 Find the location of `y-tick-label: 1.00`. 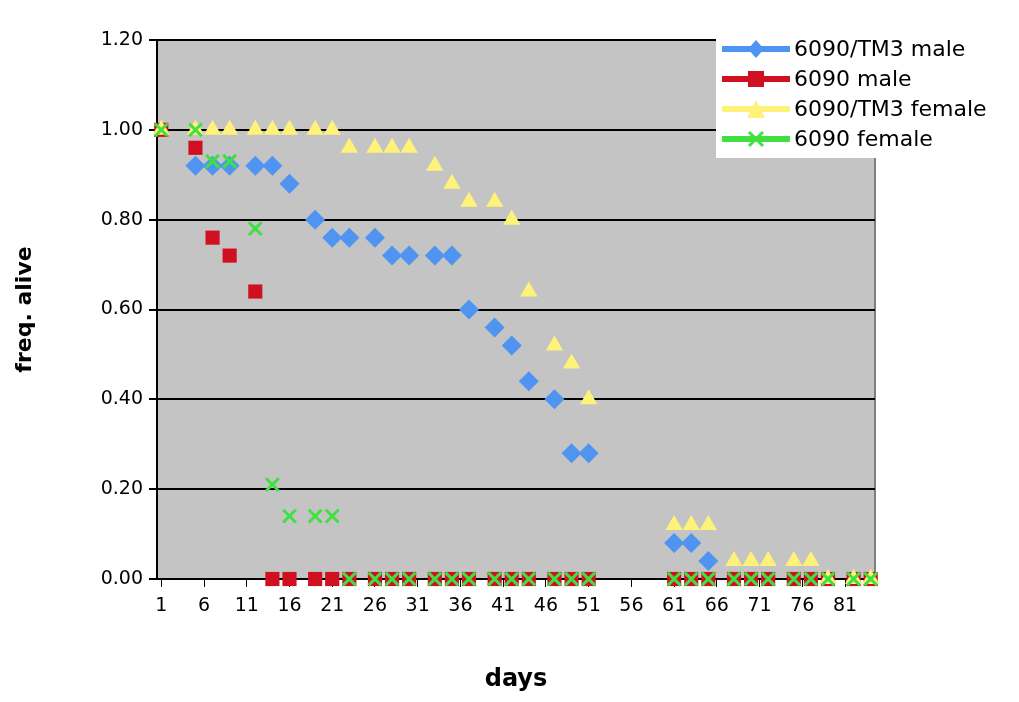

y-tick-label: 1.00 is located at coordinates (121, 127).